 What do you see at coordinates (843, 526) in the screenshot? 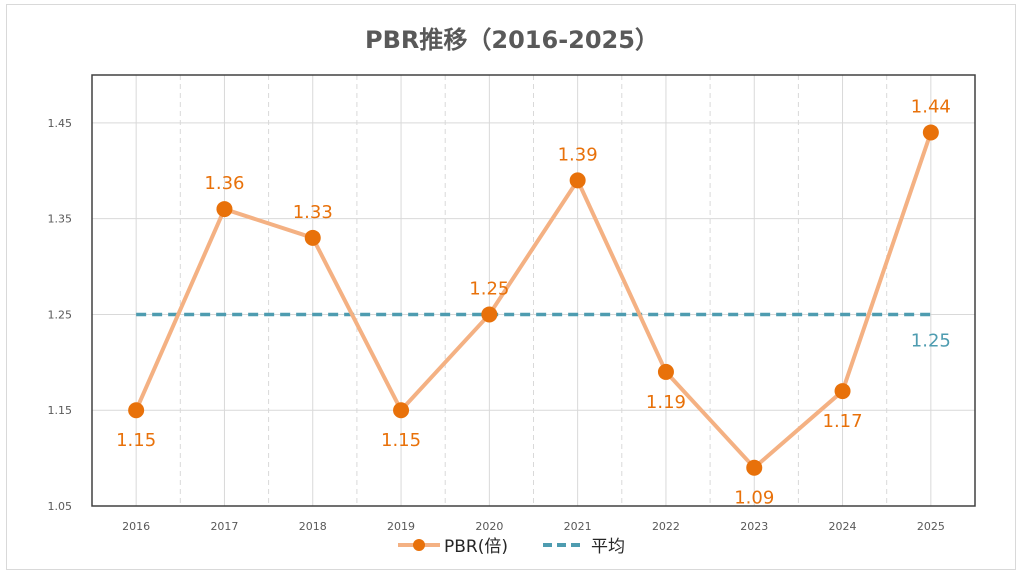
I see `x-tick-label: 2024` at bounding box center [843, 526].